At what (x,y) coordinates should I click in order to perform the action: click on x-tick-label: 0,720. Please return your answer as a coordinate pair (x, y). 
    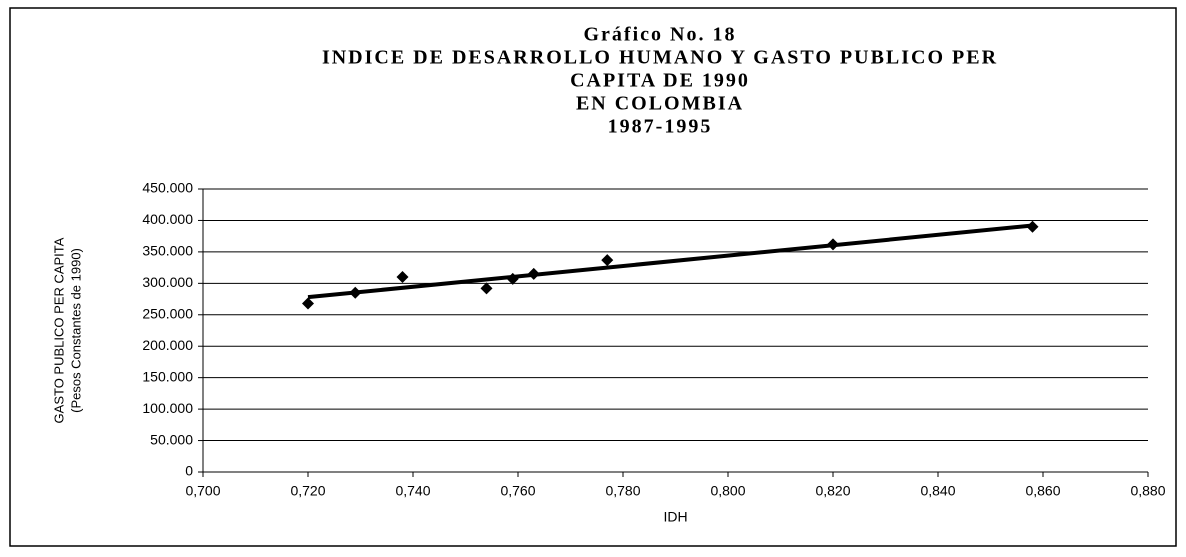
    Looking at the image, I should click on (307, 491).